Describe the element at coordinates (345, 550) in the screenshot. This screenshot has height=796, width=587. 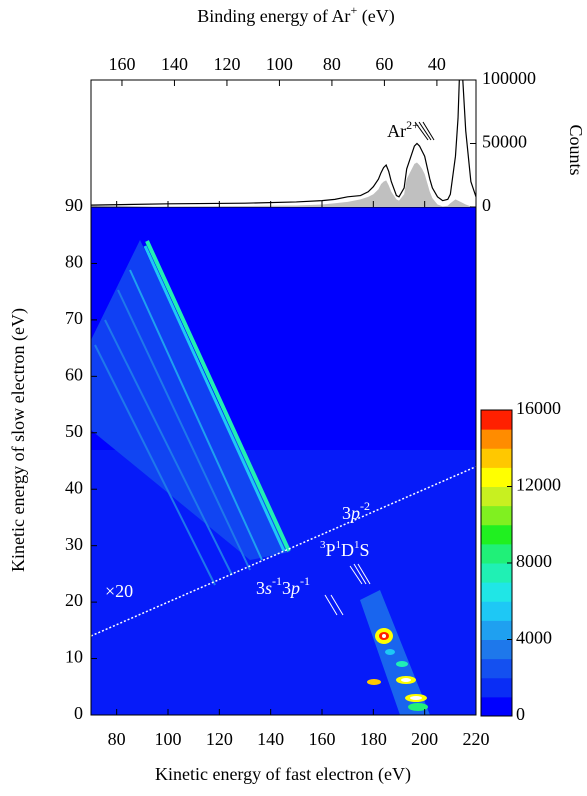
I see `annotation: 3P1D1S` at that location.